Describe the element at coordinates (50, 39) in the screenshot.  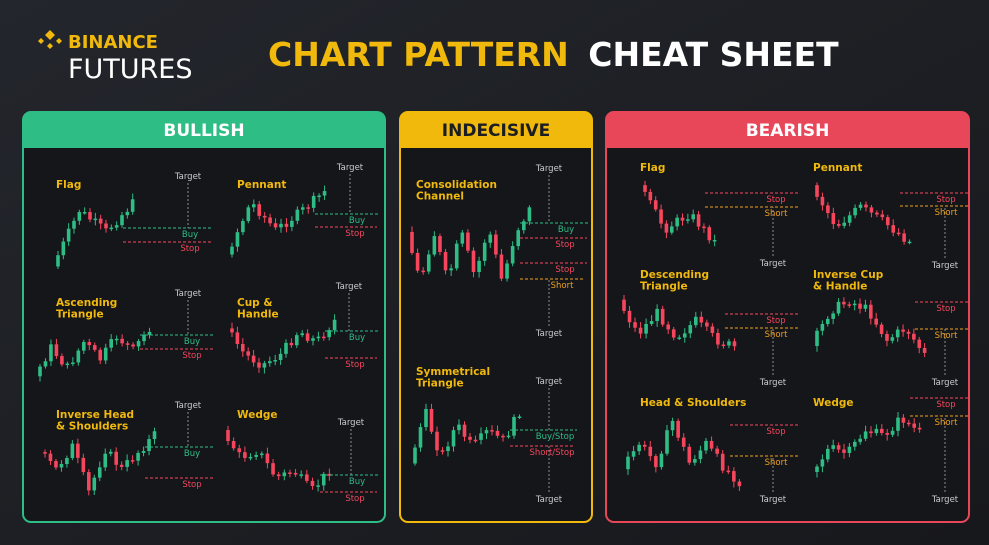
I see `logo-mark` at that location.